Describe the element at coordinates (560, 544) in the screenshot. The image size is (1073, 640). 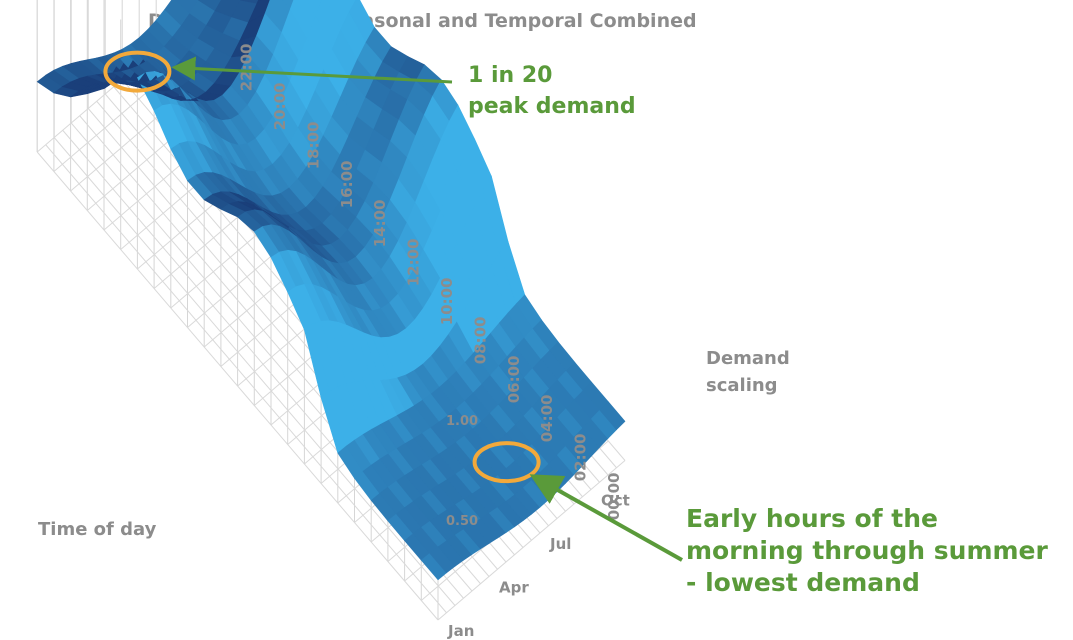
I see `y-tick-label: Jul` at that location.